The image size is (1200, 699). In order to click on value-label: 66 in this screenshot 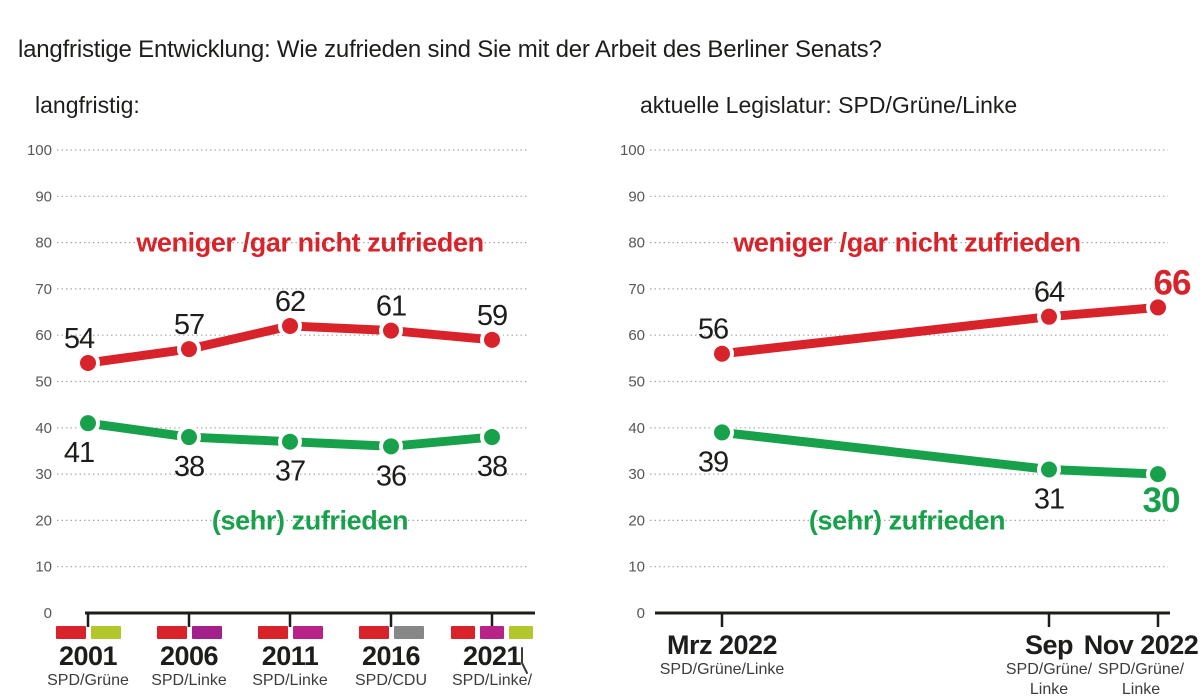, I will do `click(1172, 282)`.